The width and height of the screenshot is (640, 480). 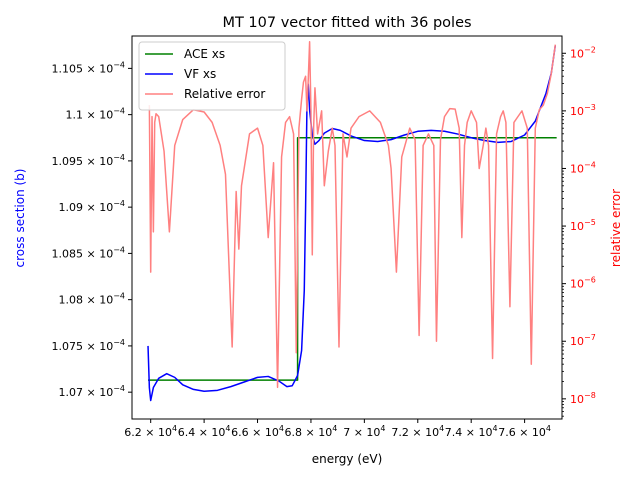 What do you see at coordinates (96, 114) in the screenshot?
I see `y-left-tick-label: 1.1 × 10⁻⁴` at bounding box center [96, 114].